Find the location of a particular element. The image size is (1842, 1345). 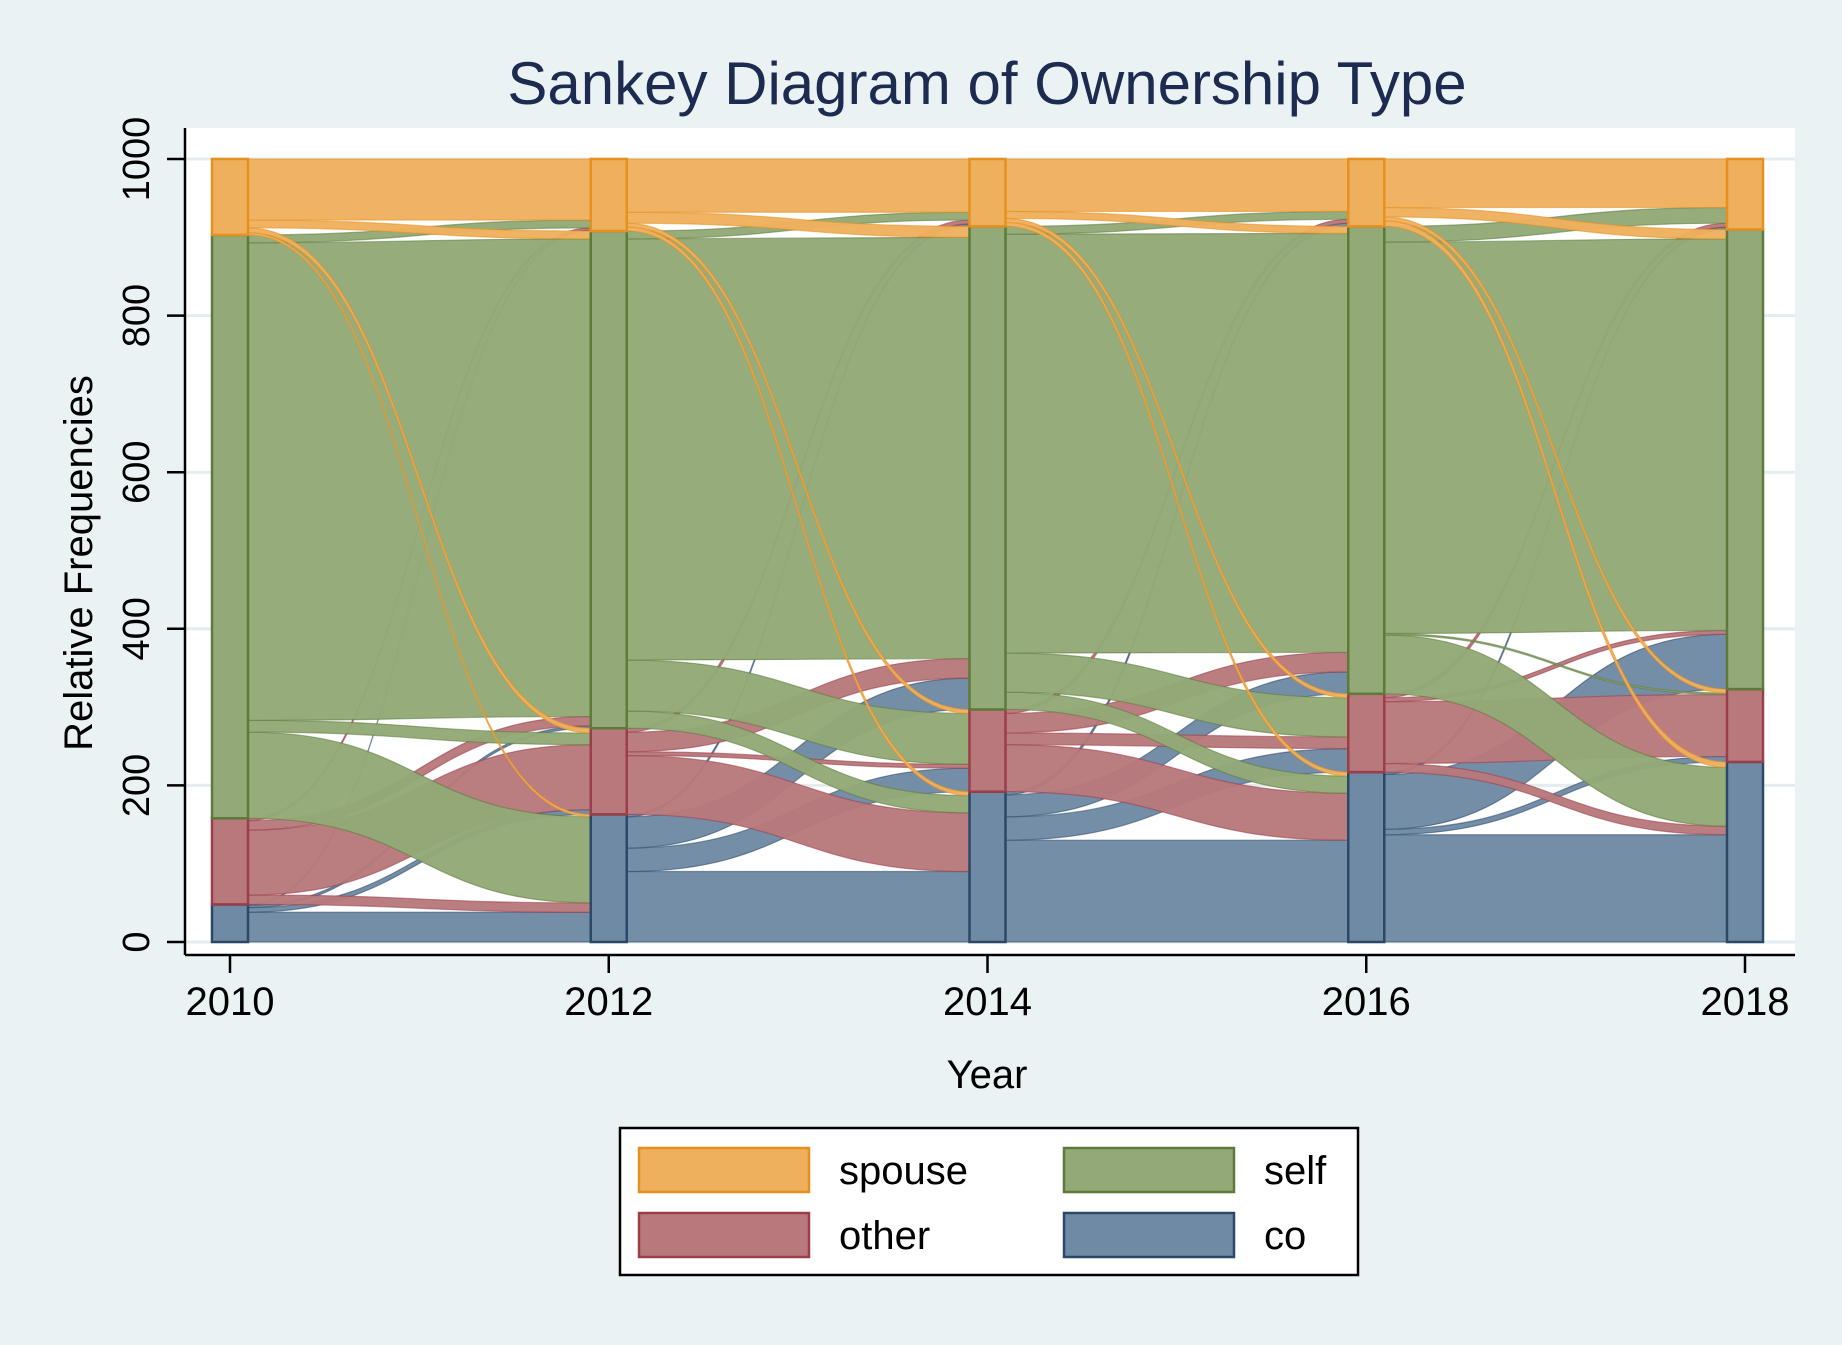

node-2010-spouse is located at coordinates (230, 197).